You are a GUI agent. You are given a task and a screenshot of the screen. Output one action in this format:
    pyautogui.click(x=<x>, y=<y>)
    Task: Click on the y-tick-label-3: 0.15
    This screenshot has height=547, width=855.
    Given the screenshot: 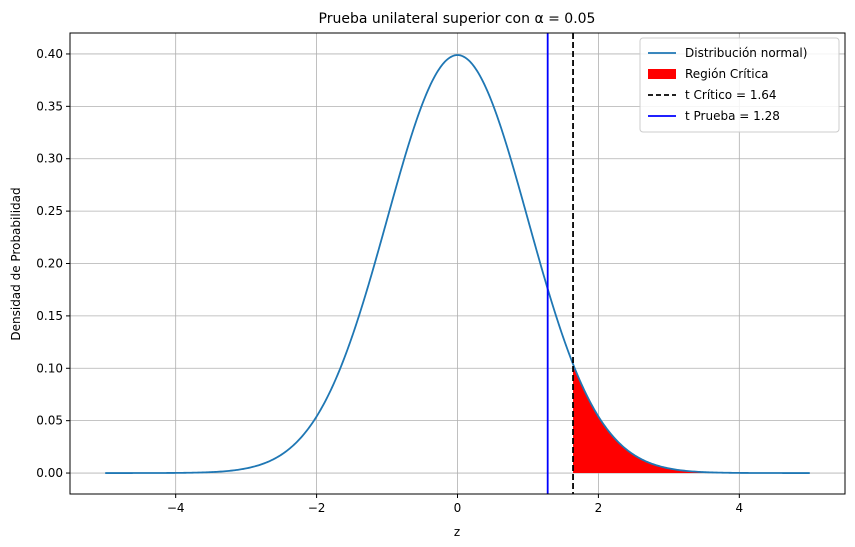 What is the action you would take?
    pyautogui.click(x=49, y=316)
    